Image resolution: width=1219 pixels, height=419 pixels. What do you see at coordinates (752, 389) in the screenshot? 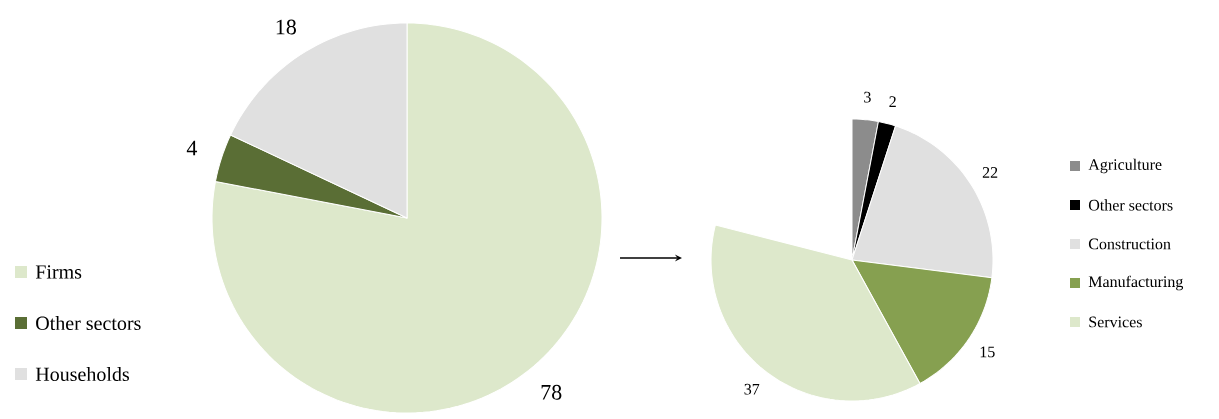
I see `data-label: 37` at bounding box center [752, 389].